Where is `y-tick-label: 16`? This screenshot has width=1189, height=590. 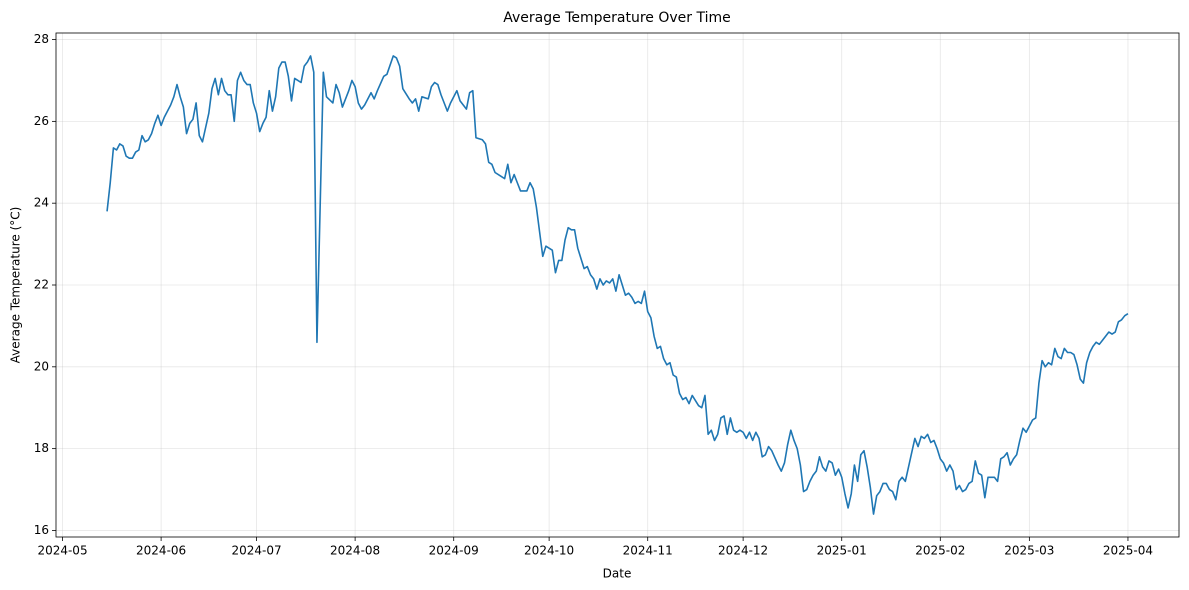
y-tick-label: 16 is located at coordinates (41, 530).